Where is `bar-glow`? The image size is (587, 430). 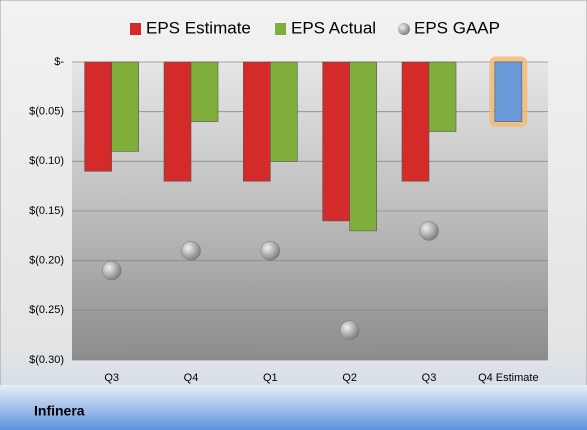
bar-glow is located at coordinates (508, 92).